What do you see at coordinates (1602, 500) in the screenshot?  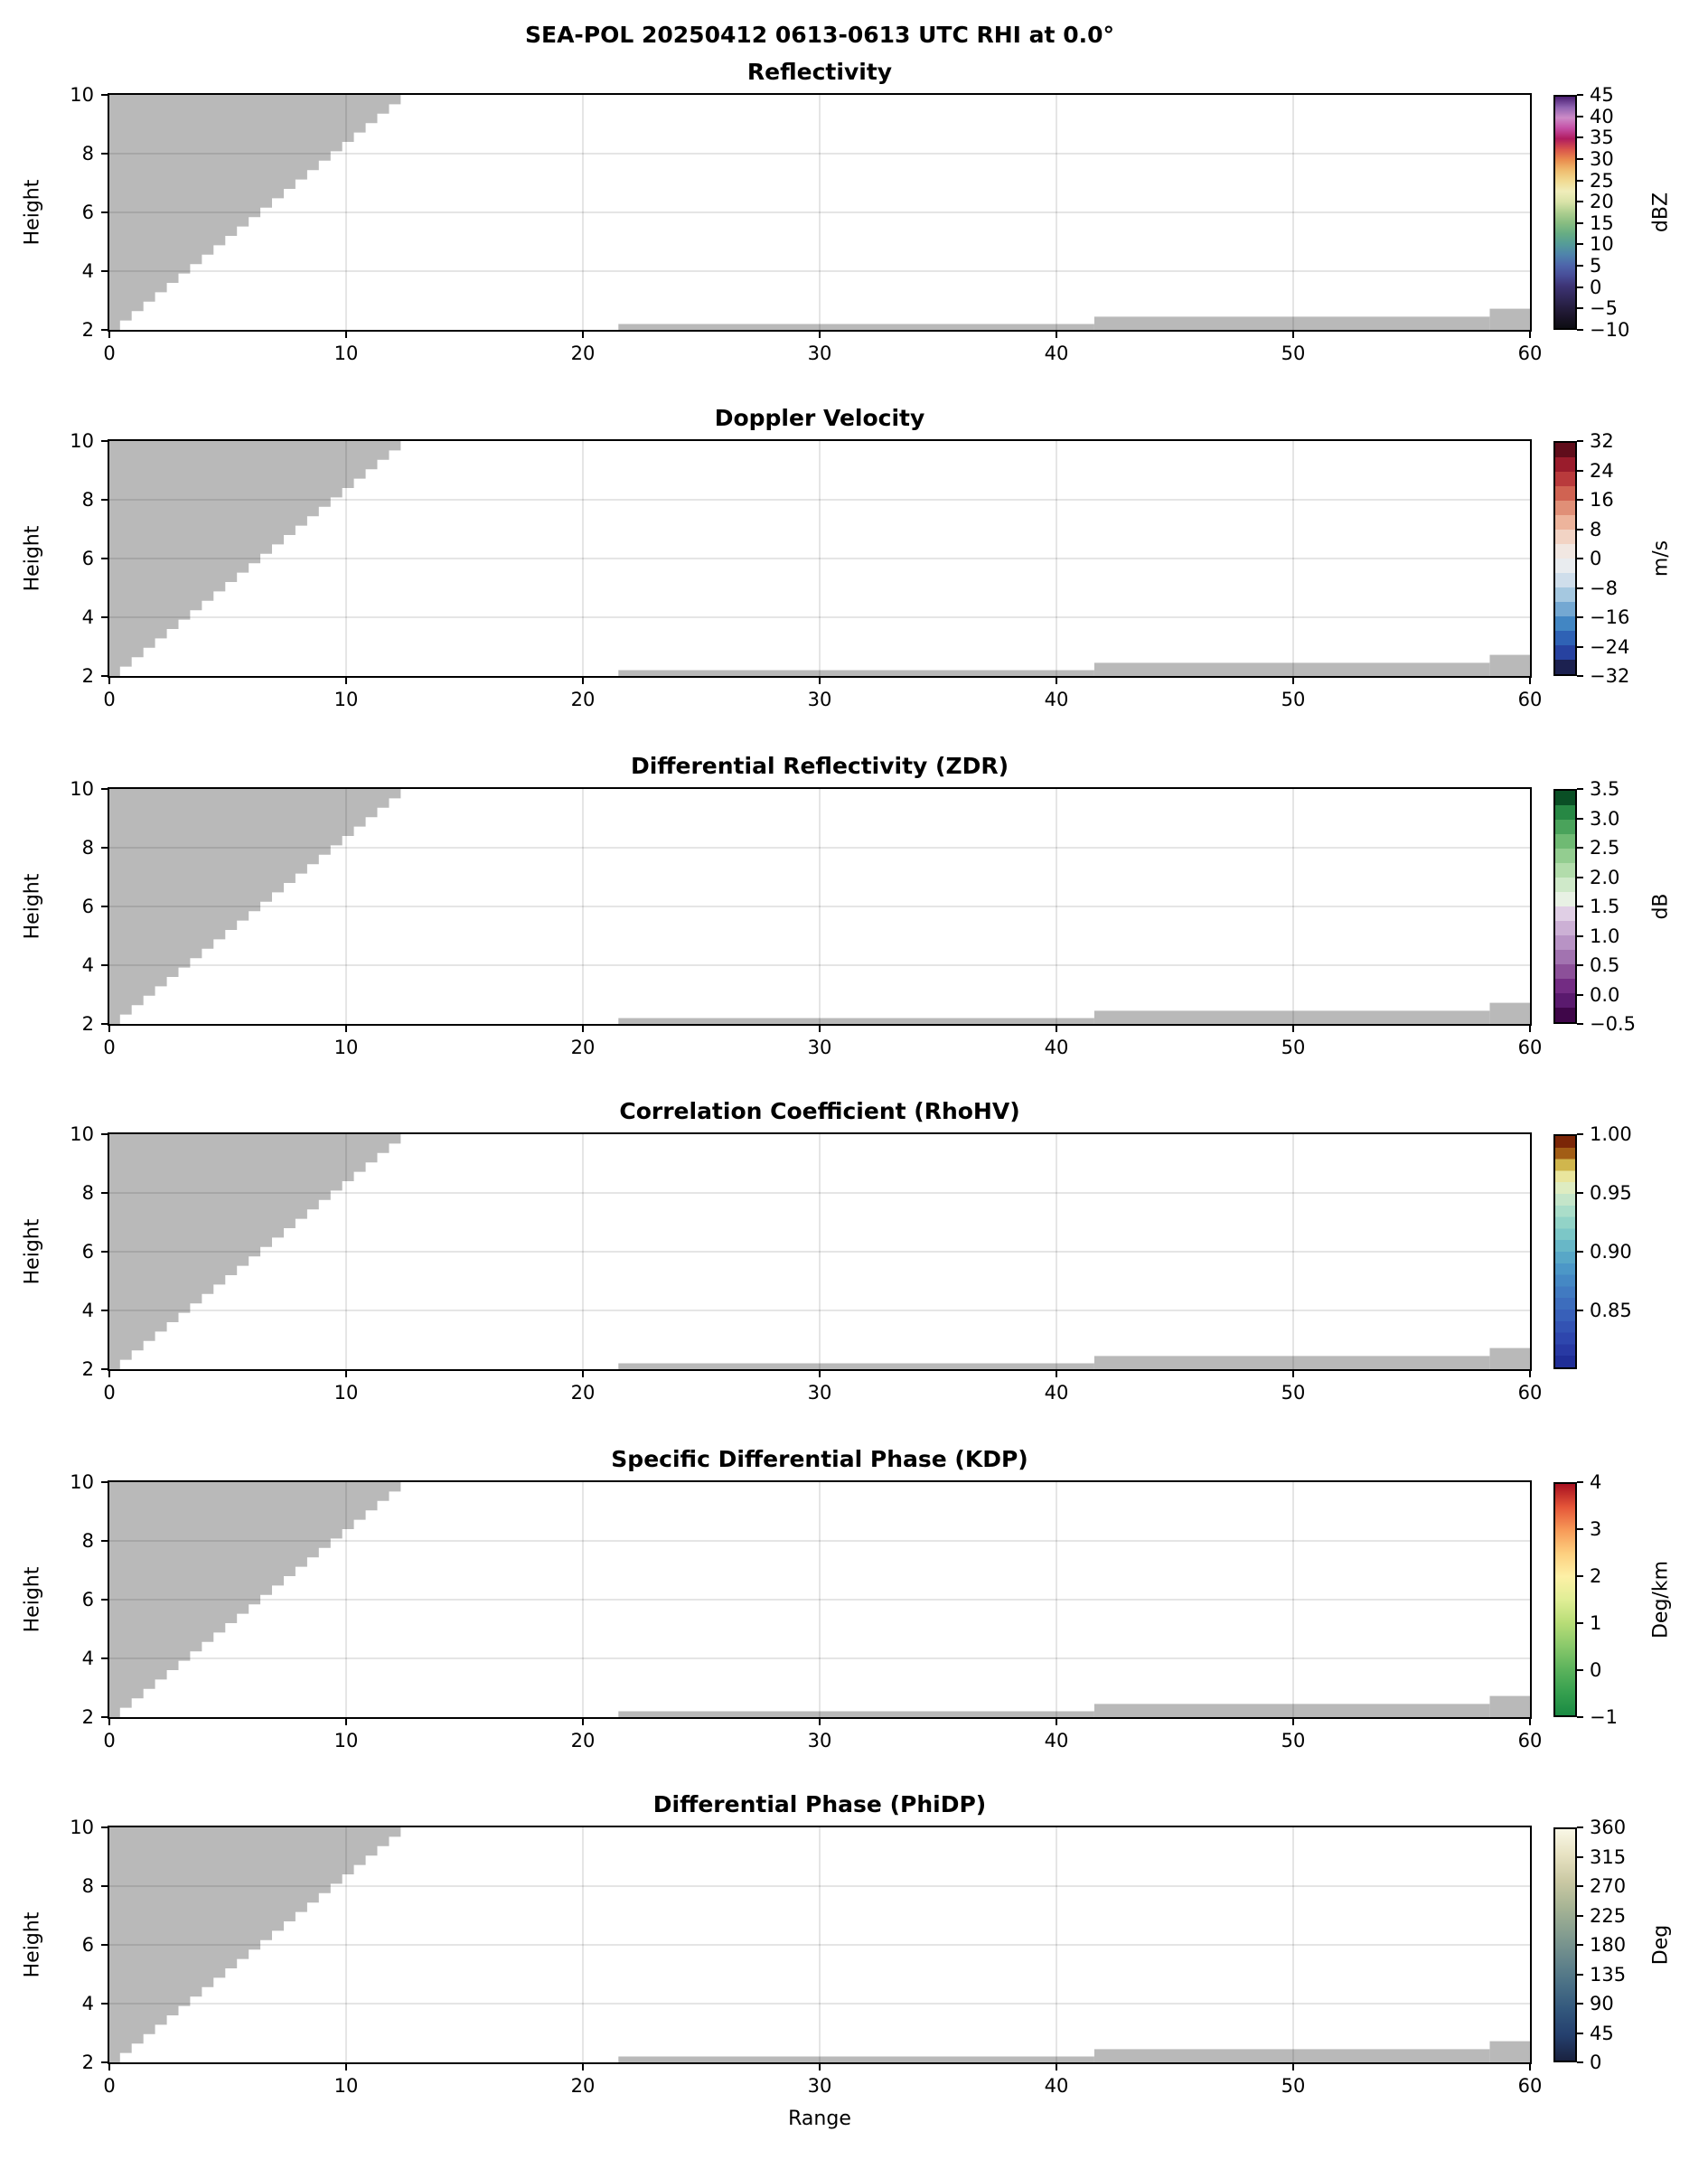 I see `colorbar-tick-label: 16` at bounding box center [1602, 500].